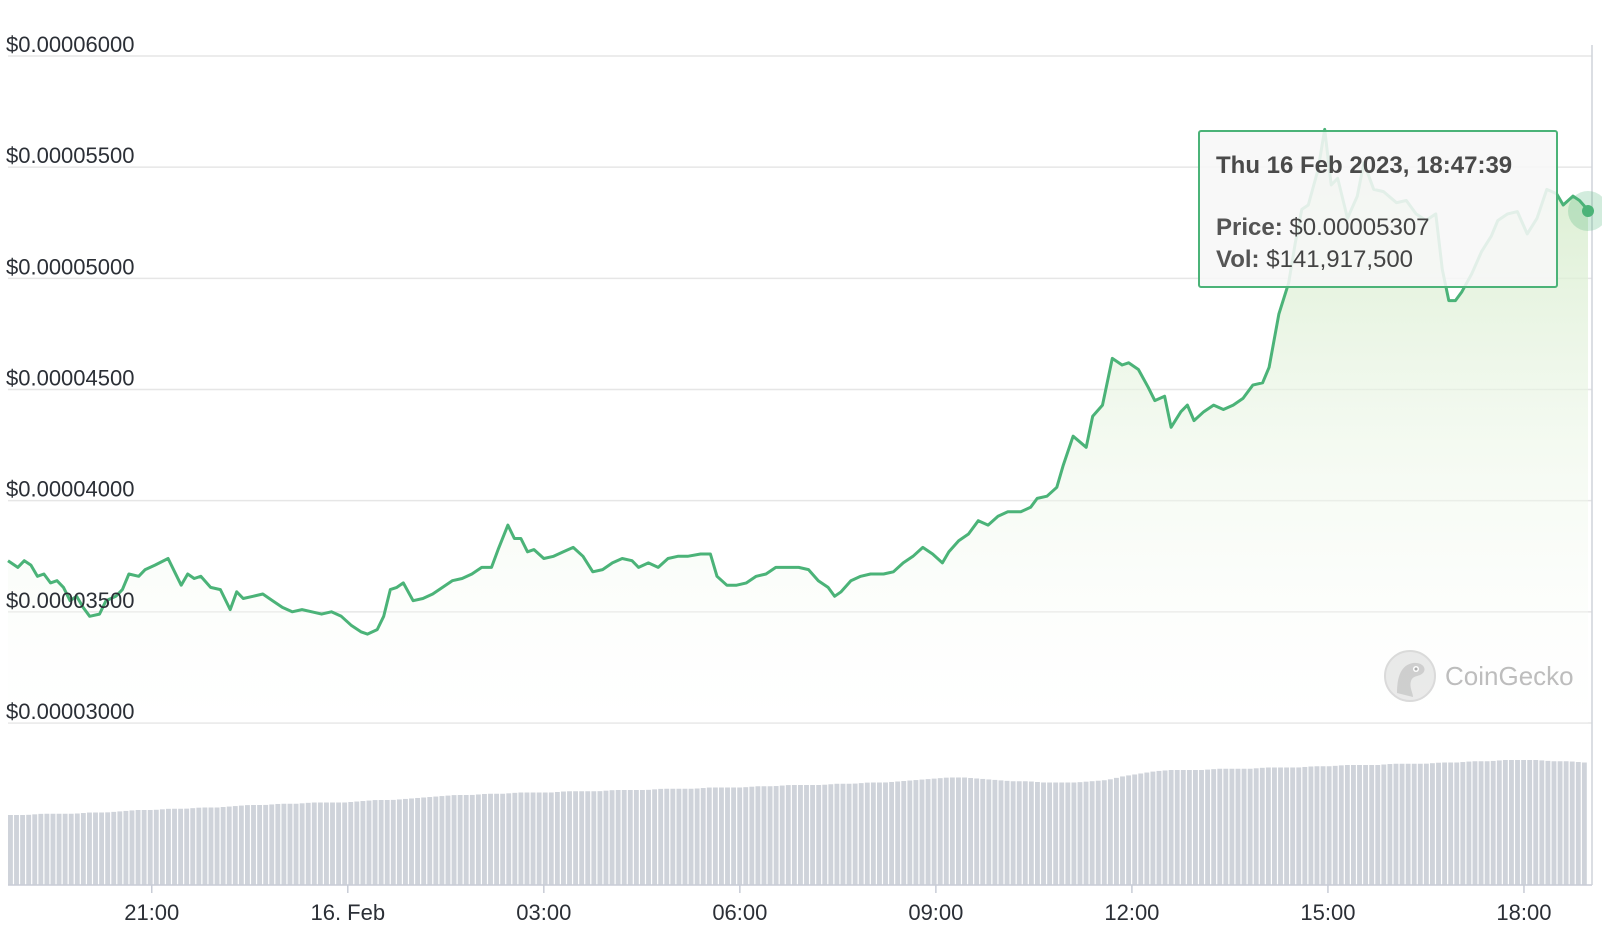 This screenshot has height=942, width=1602. What do you see at coordinates (935, 912) in the screenshot?
I see `x-tick-label: 09:00` at bounding box center [935, 912].